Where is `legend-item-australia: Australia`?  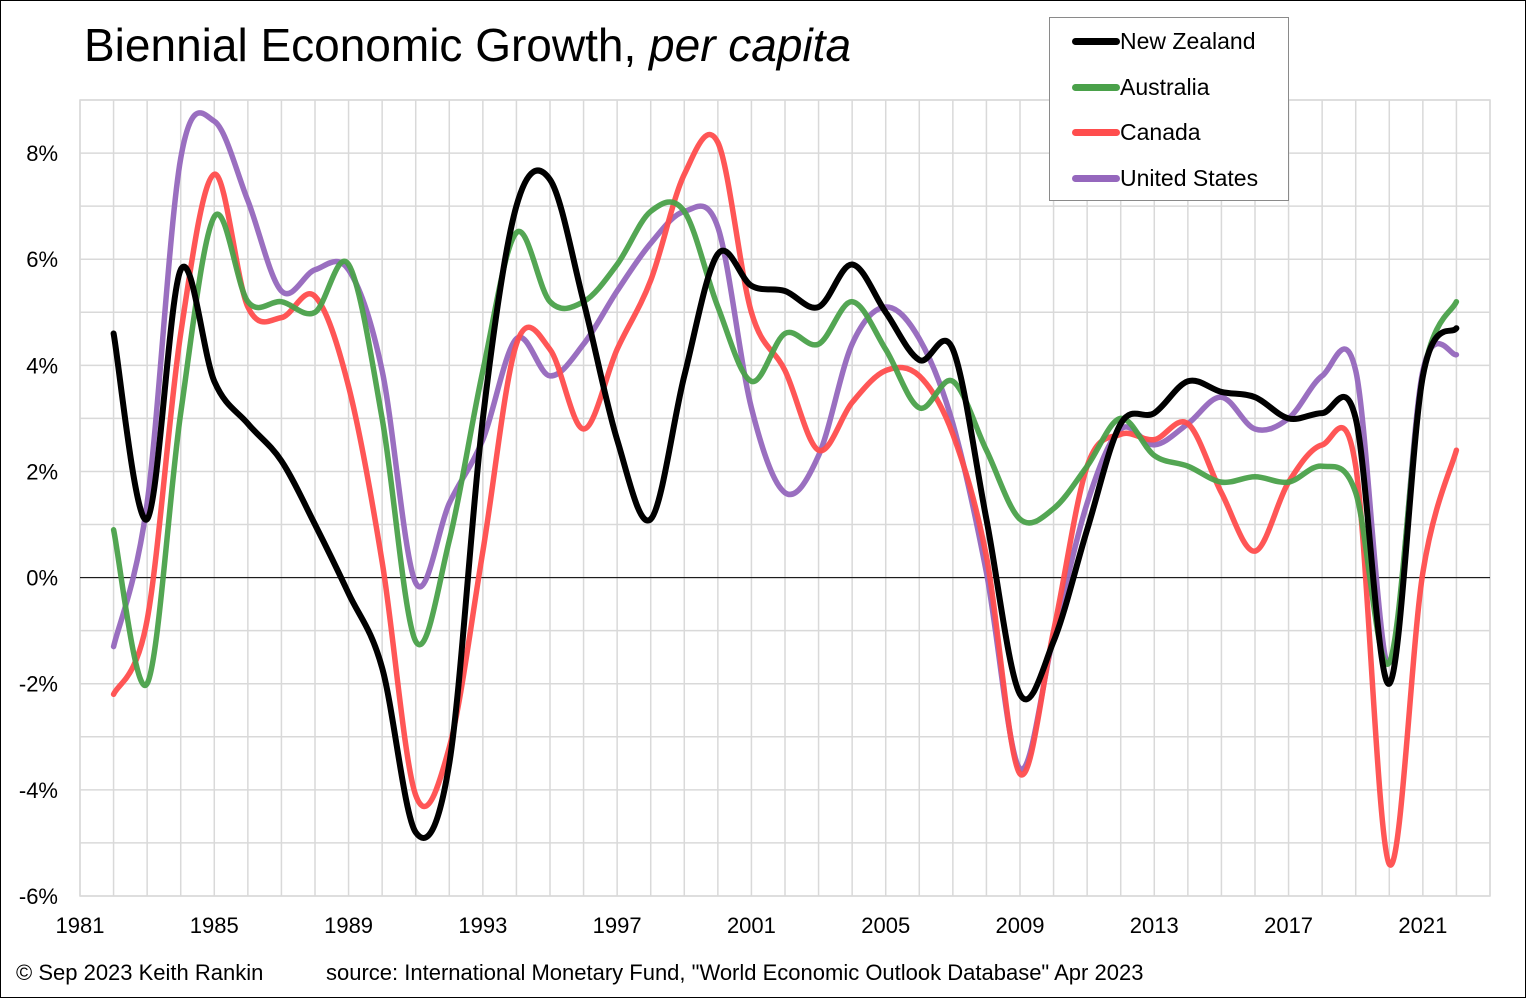 legend-item-australia: Australia is located at coordinates (1140, 87).